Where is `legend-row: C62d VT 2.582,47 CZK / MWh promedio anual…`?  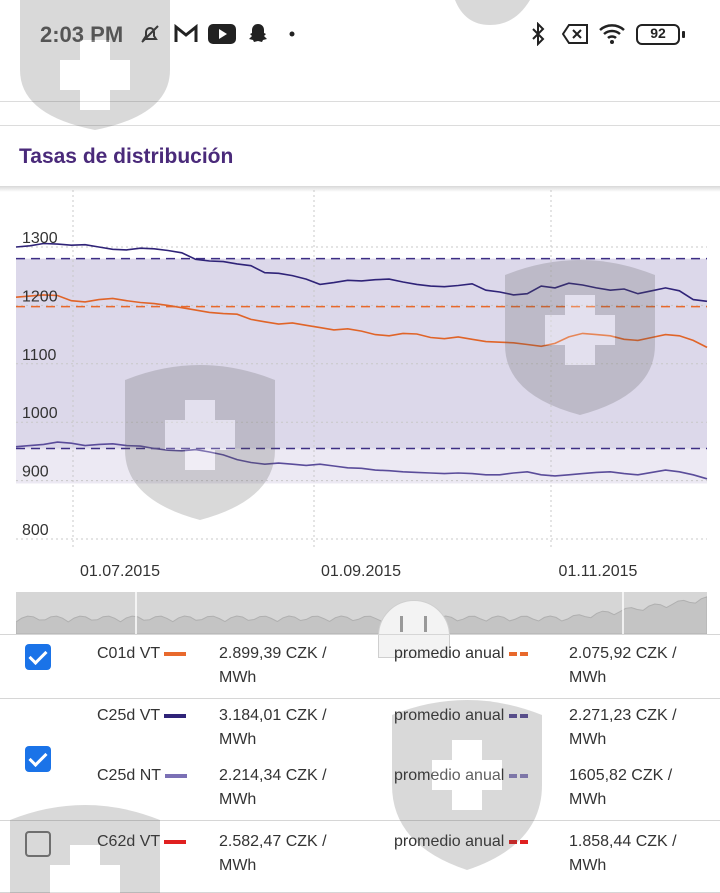 legend-row: C62d VT 2.582,47 CZK / MWh promedio anual… is located at coordinates (360, 856).